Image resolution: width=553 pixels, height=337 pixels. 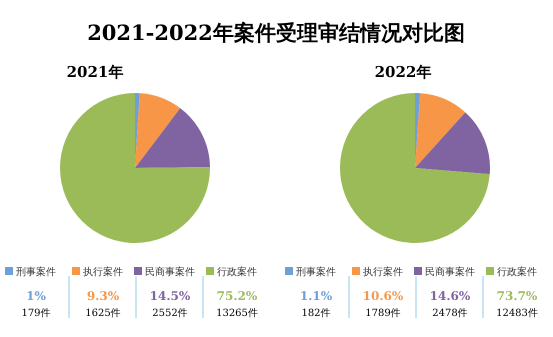 What do you see at coordinates (237, 313) in the screenshot?
I see `text: 13265件` at bounding box center [237, 313].